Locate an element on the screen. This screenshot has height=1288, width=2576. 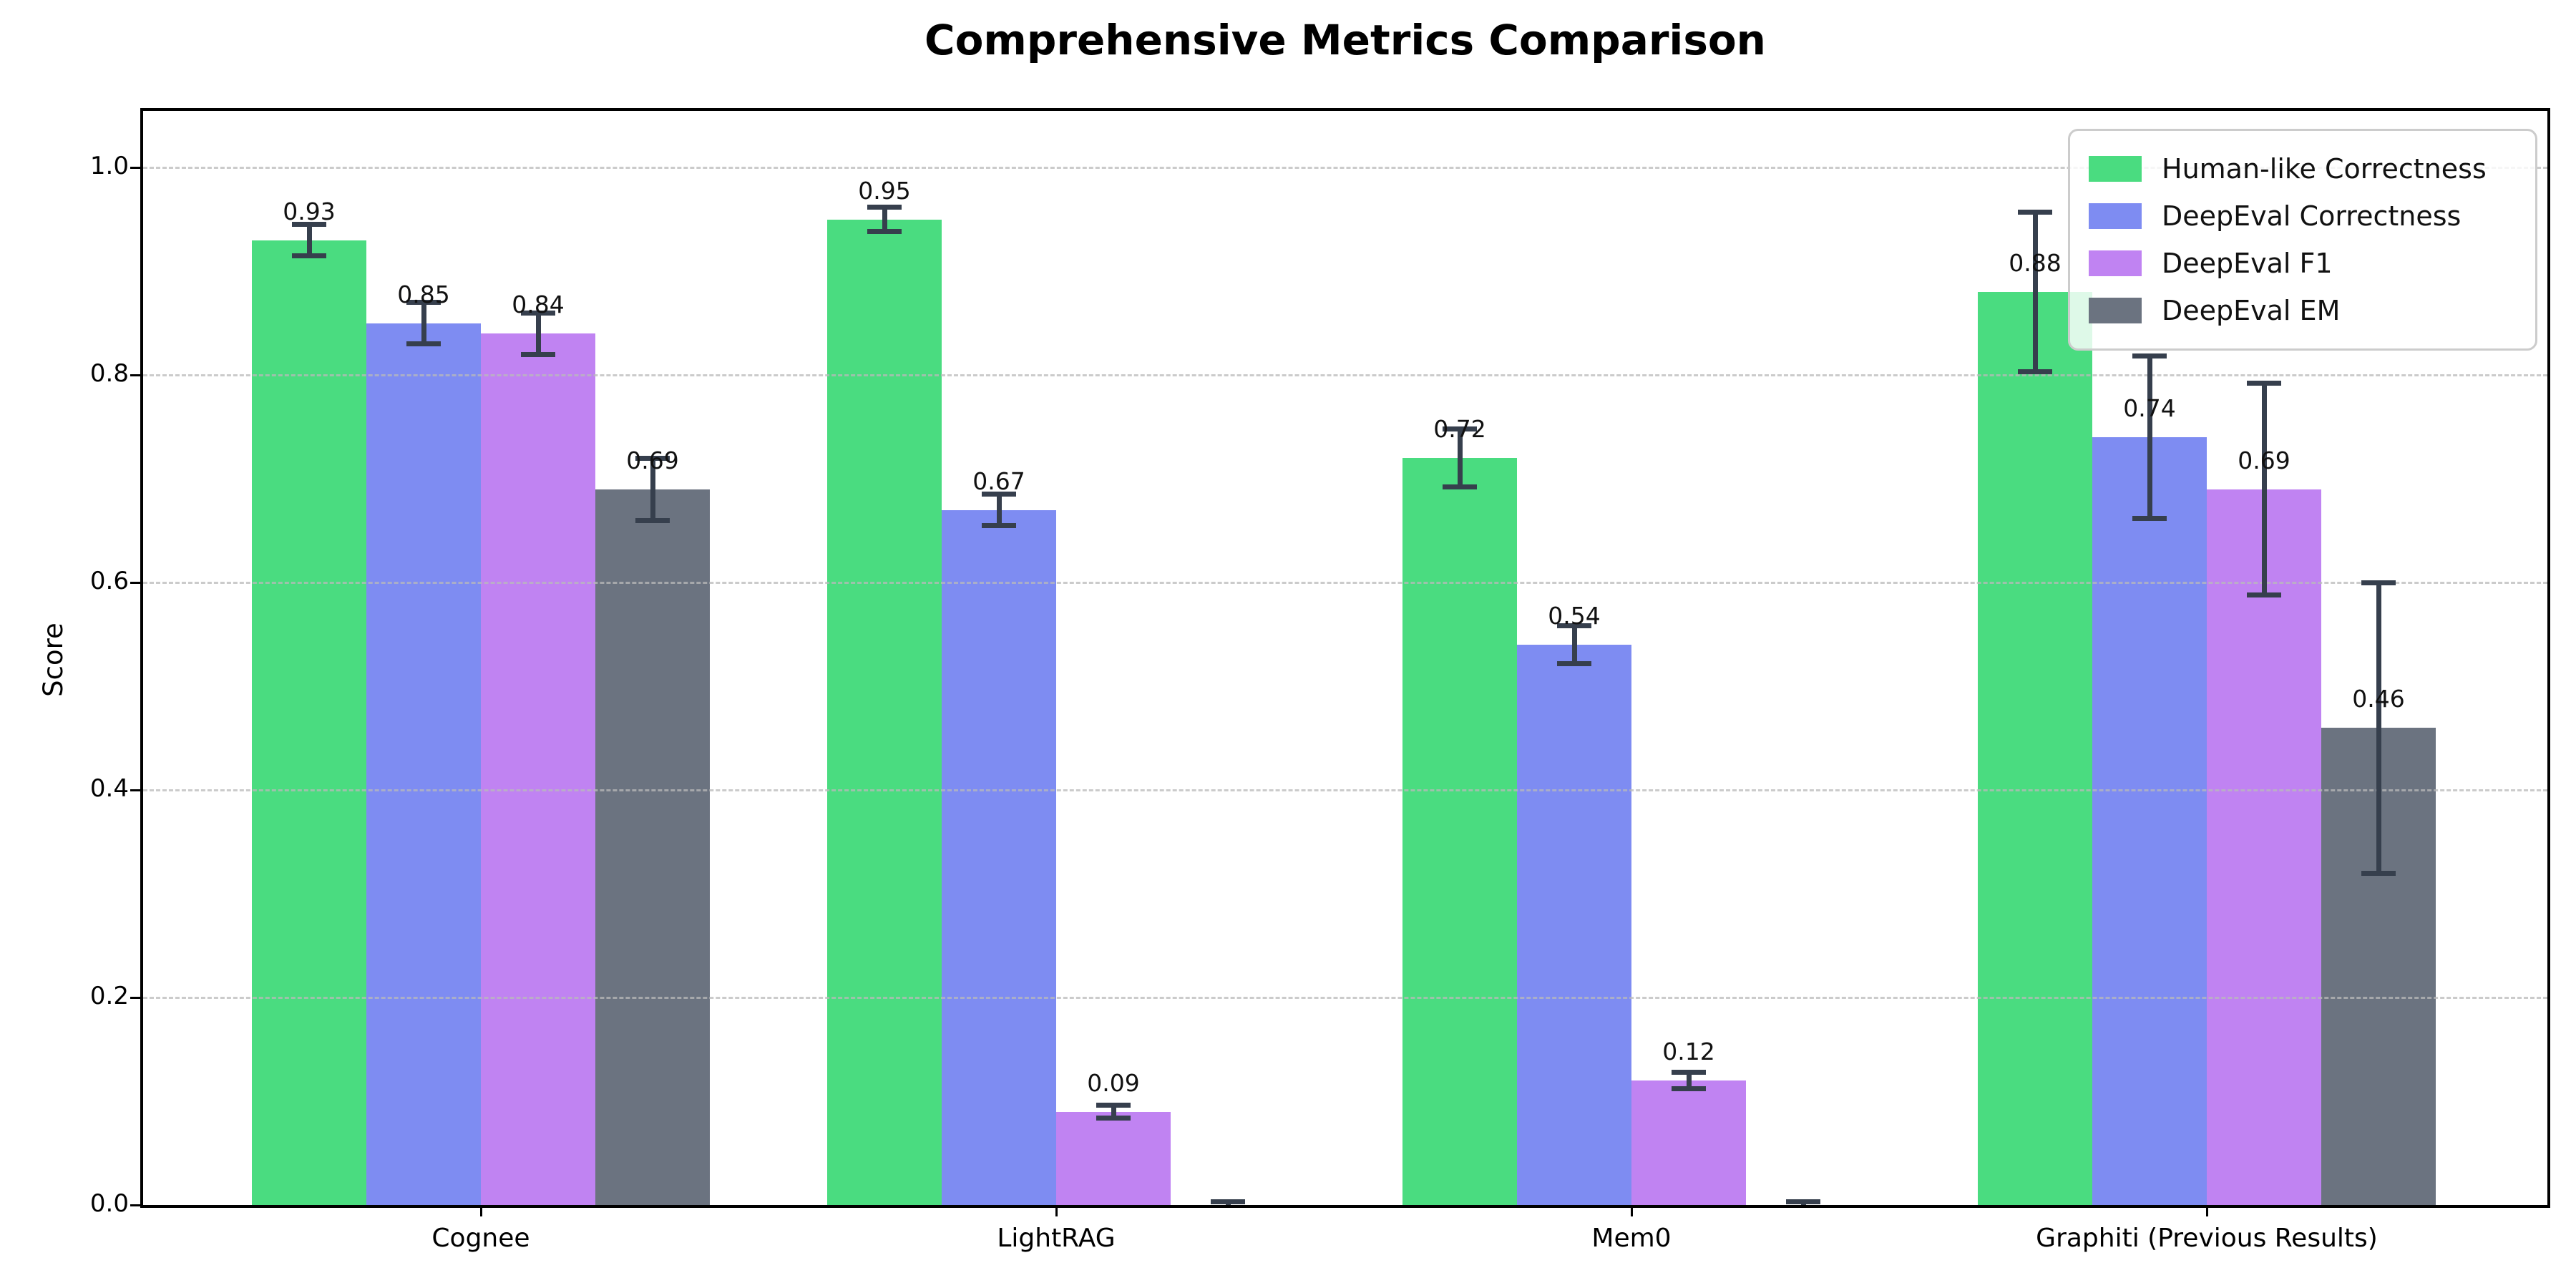
legend-item-DeepEval EM: DeepEval EM is located at coordinates (2303, 310).